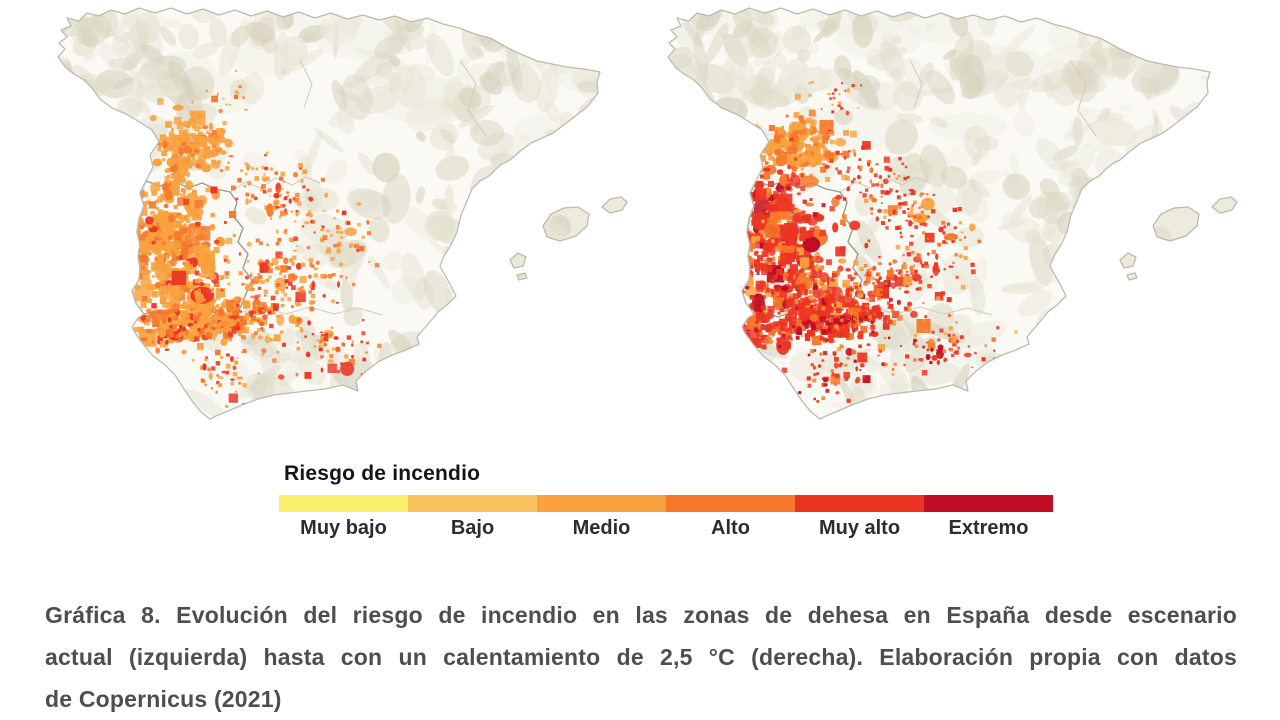 The height and width of the screenshot is (720, 1280). I want to click on legend-swatch-bajo, so click(472, 503).